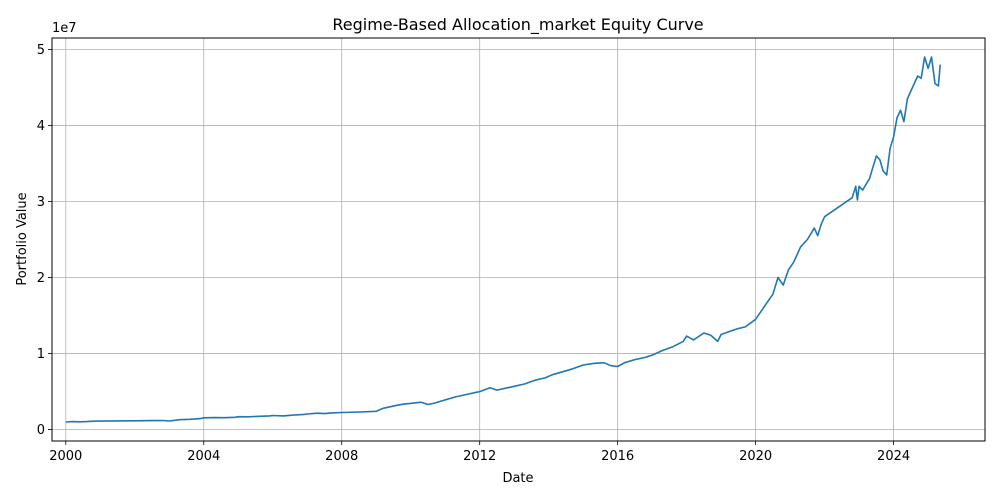 The width and height of the screenshot is (1000, 500). Describe the element at coordinates (617, 456) in the screenshot. I see `x-tick-label: 2016` at that location.